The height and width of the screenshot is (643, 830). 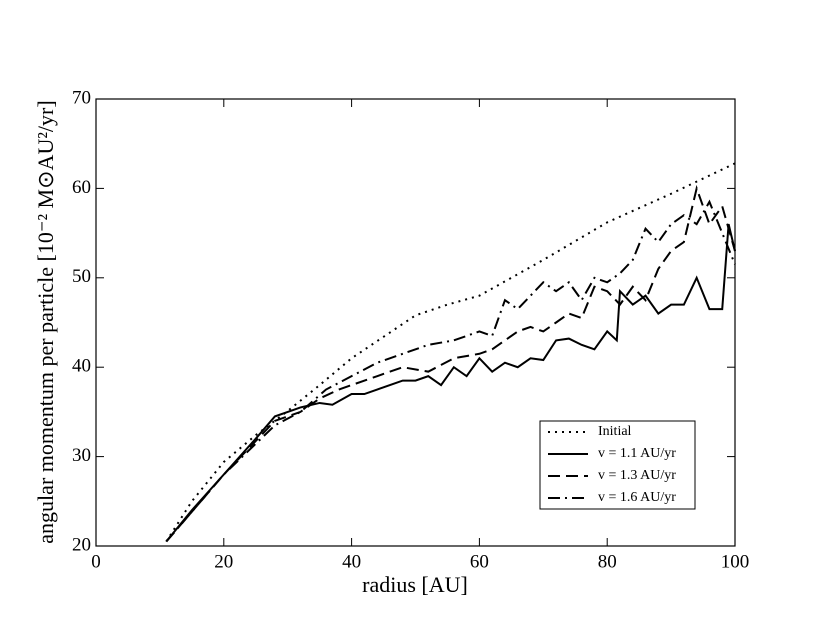 I want to click on x-tick-label: 40, so click(x=351, y=561).